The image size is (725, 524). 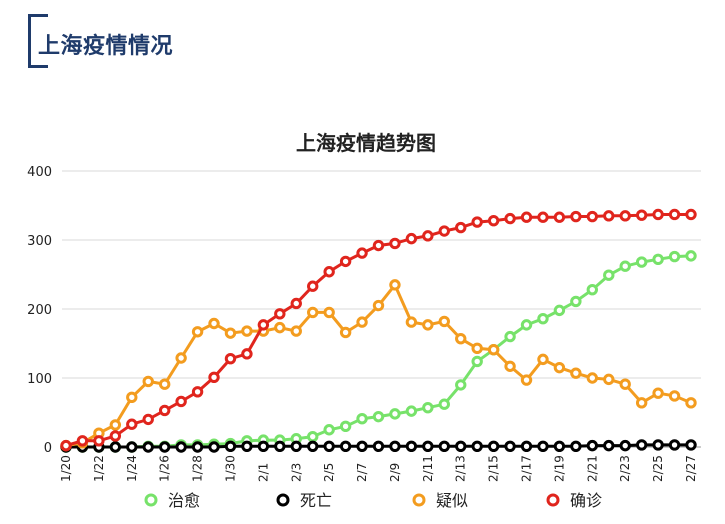 What do you see at coordinates (592, 468) in the screenshot?
I see `x-tick-label: 2/21` at bounding box center [592, 468].